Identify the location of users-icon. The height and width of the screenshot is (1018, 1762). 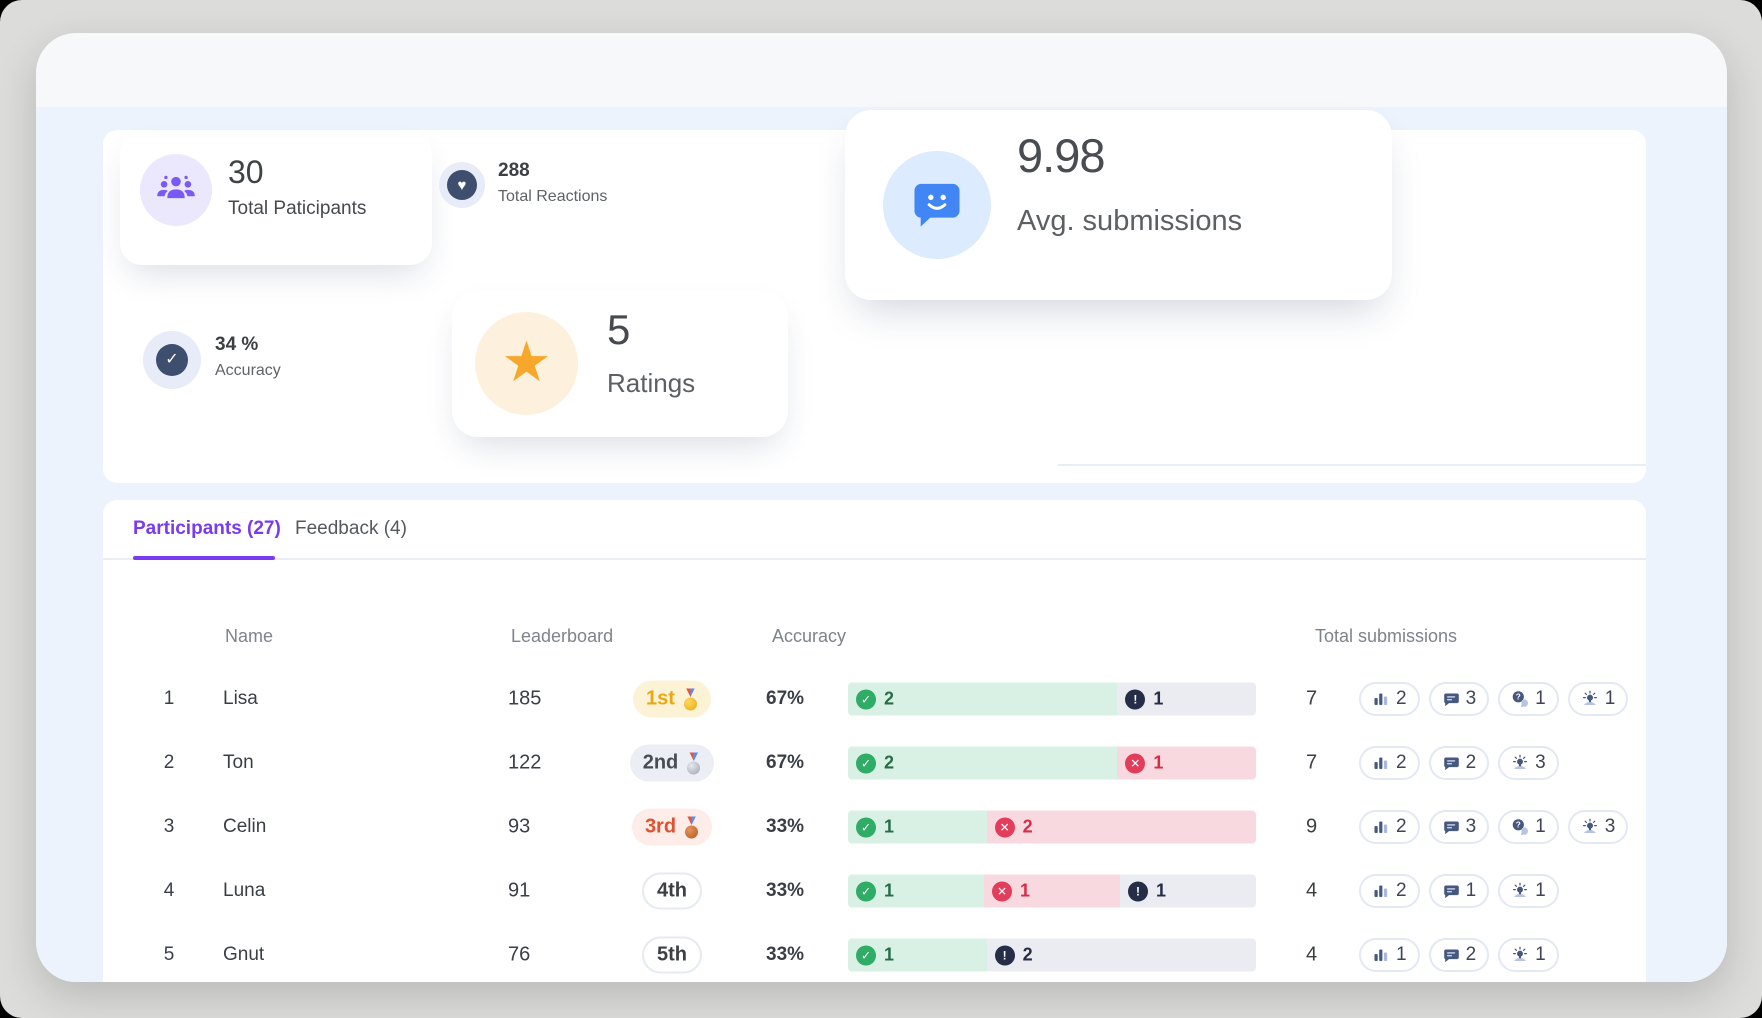
(176, 190).